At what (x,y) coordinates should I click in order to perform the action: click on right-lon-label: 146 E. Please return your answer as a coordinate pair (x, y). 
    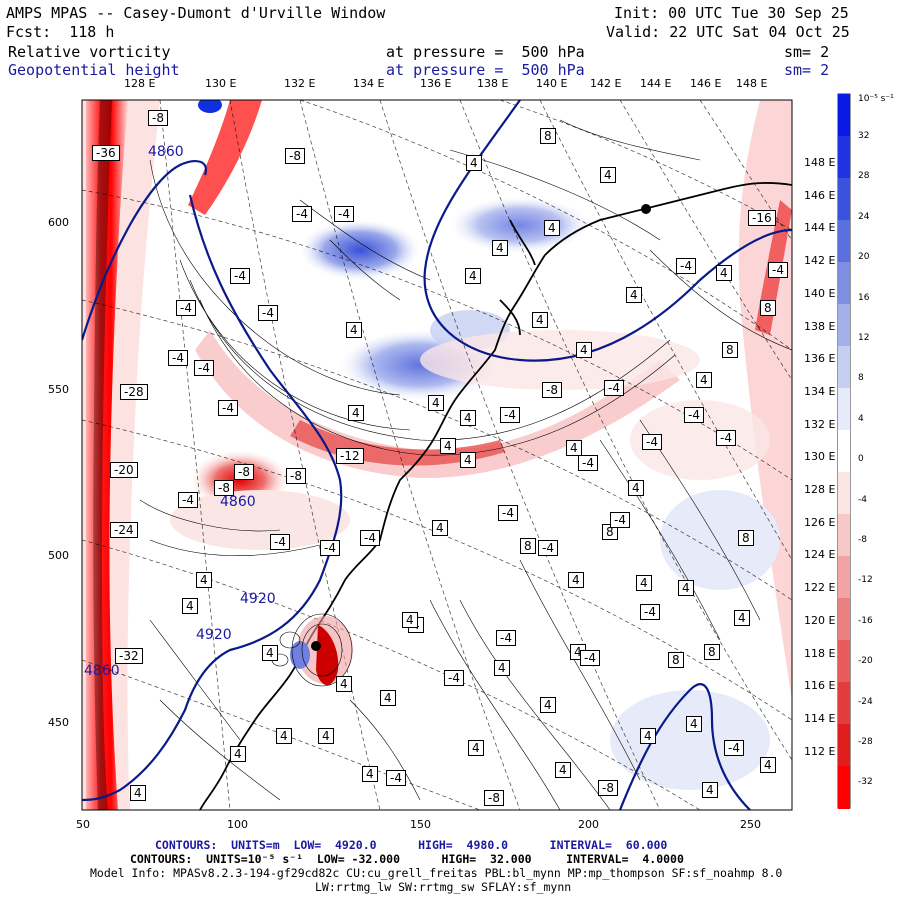
    Looking at the image, I should click on (820, 195).